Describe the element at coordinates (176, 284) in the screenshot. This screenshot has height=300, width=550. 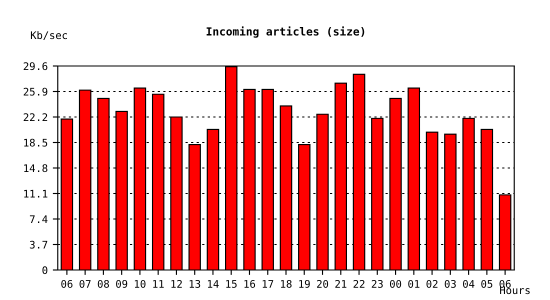
I see `x-tick-label: 12` at that location.